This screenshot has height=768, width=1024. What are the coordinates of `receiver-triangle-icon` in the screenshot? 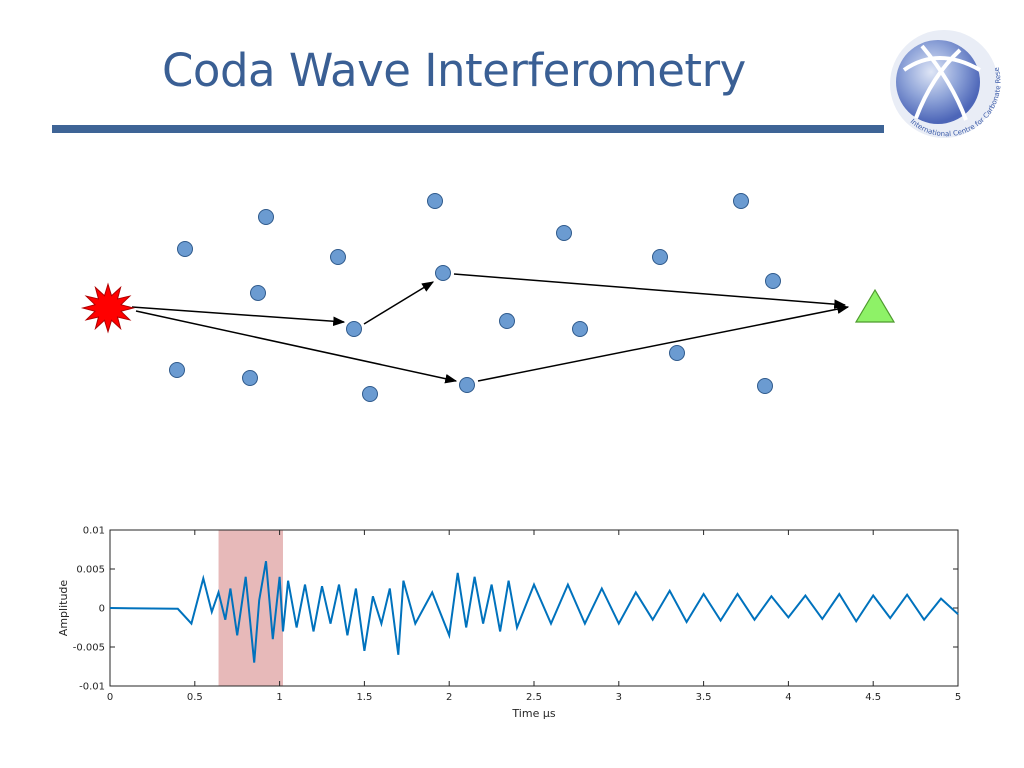 It's located at (875, 305).